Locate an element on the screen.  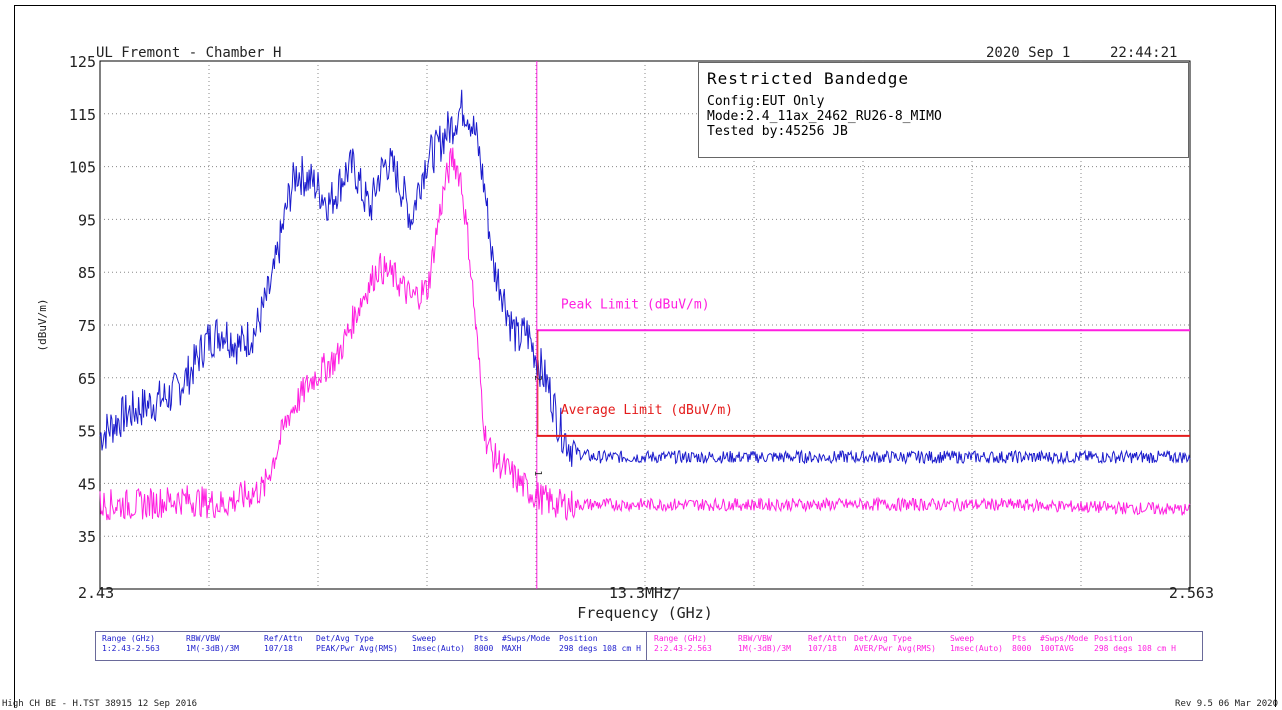
det-value: PEAK/Pwr Avg(RMS) is located at coordinates (357, 648).